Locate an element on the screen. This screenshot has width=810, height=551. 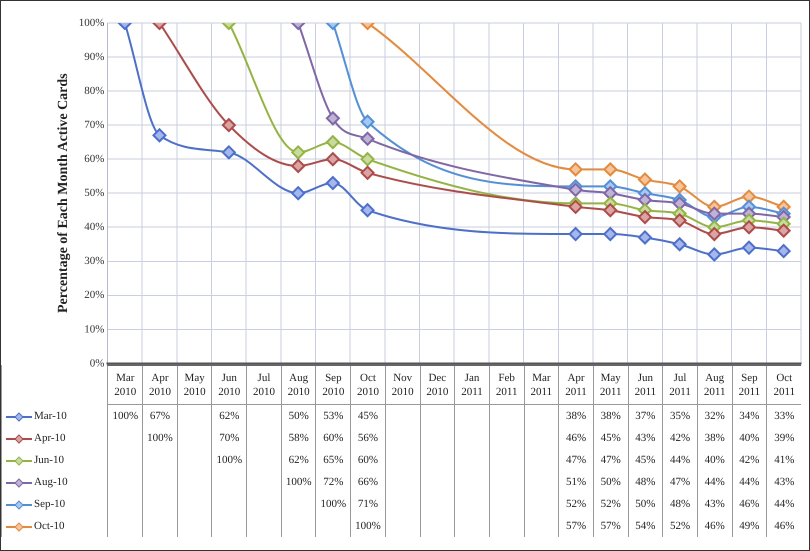
data-label: 53% is located at coordinates (333, 416).